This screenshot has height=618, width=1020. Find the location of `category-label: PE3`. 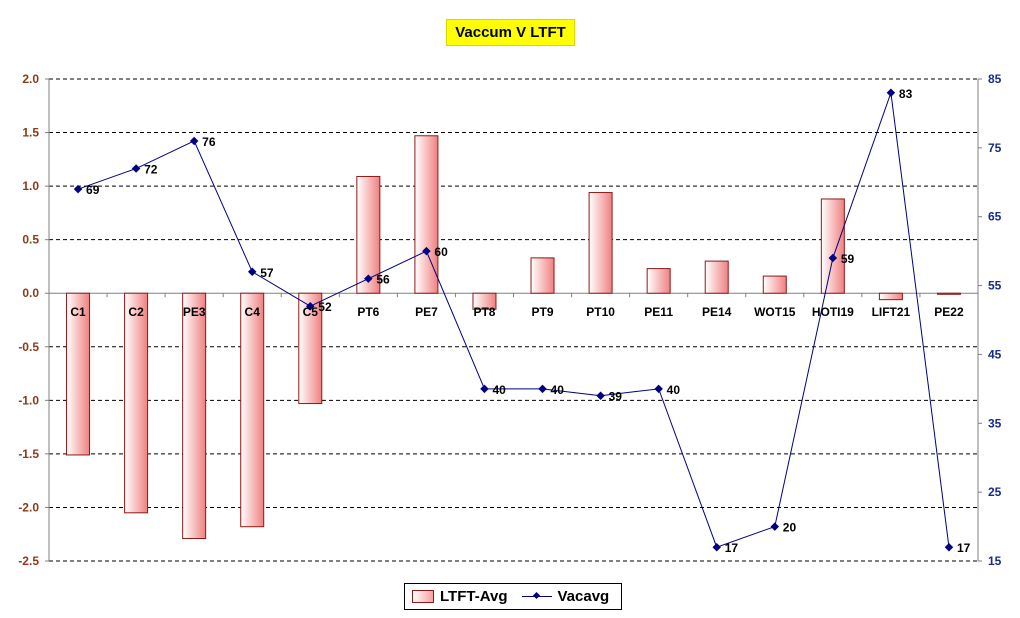

category-label: PE3 is located at coordinates (194, 312).